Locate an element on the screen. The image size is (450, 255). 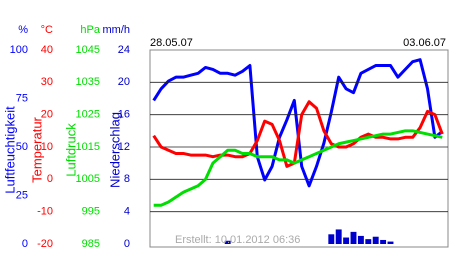
axis-unit: % is located at coordinates (23, 30).